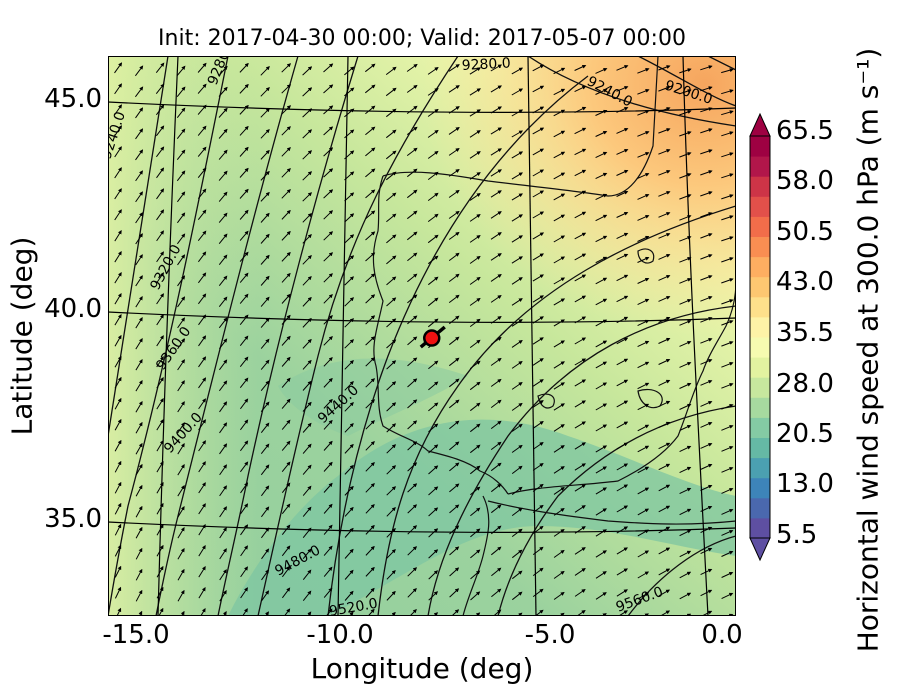  I want to click on x-tick-label: -10.0, so click(340, 635).